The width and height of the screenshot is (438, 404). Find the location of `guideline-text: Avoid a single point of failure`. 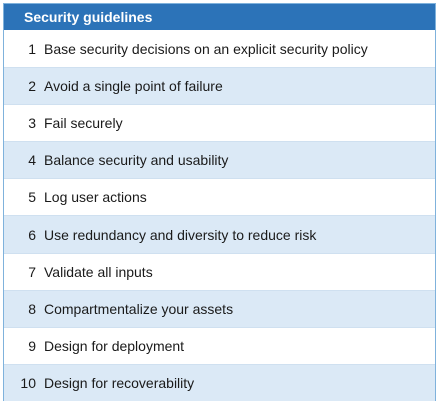

guideline-text: Avoid a single point of failure is located at coordinates (133, 86).